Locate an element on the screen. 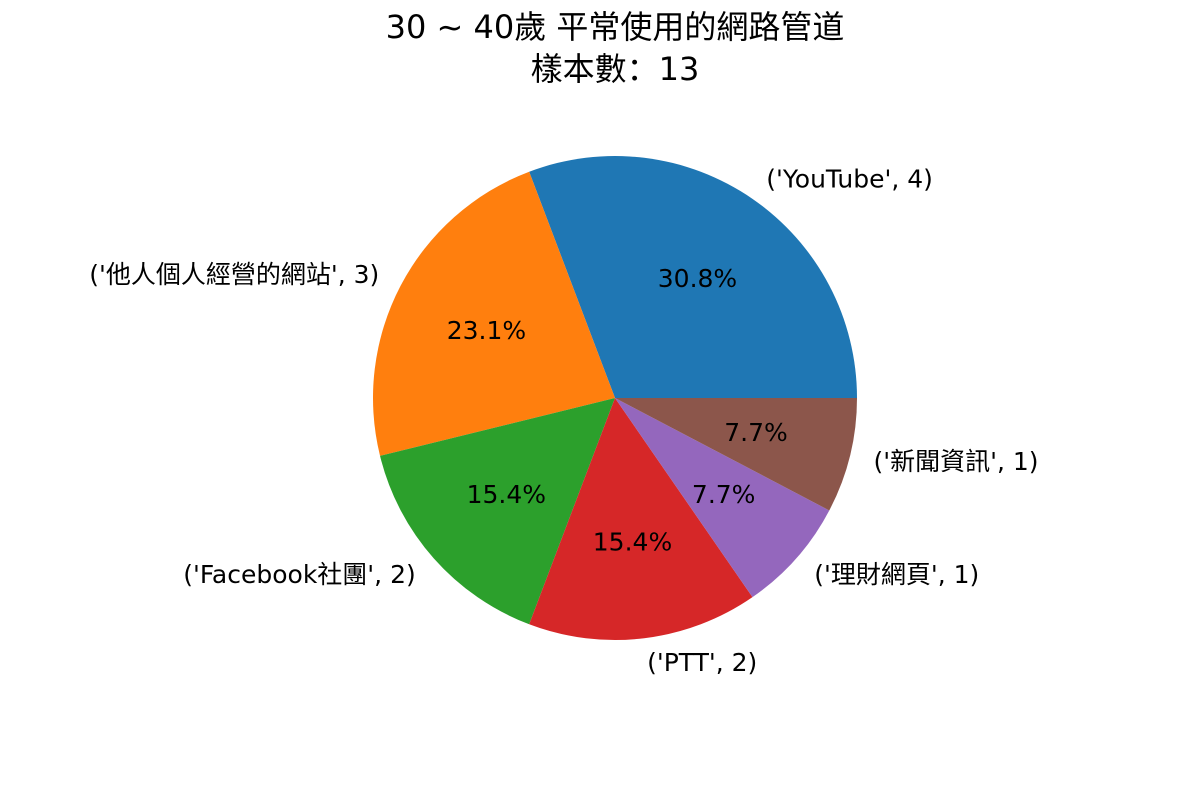 The image size is (1200, 800). slice-category-label: ('Facebook社團', 2) is located at coordinates (299, 574).